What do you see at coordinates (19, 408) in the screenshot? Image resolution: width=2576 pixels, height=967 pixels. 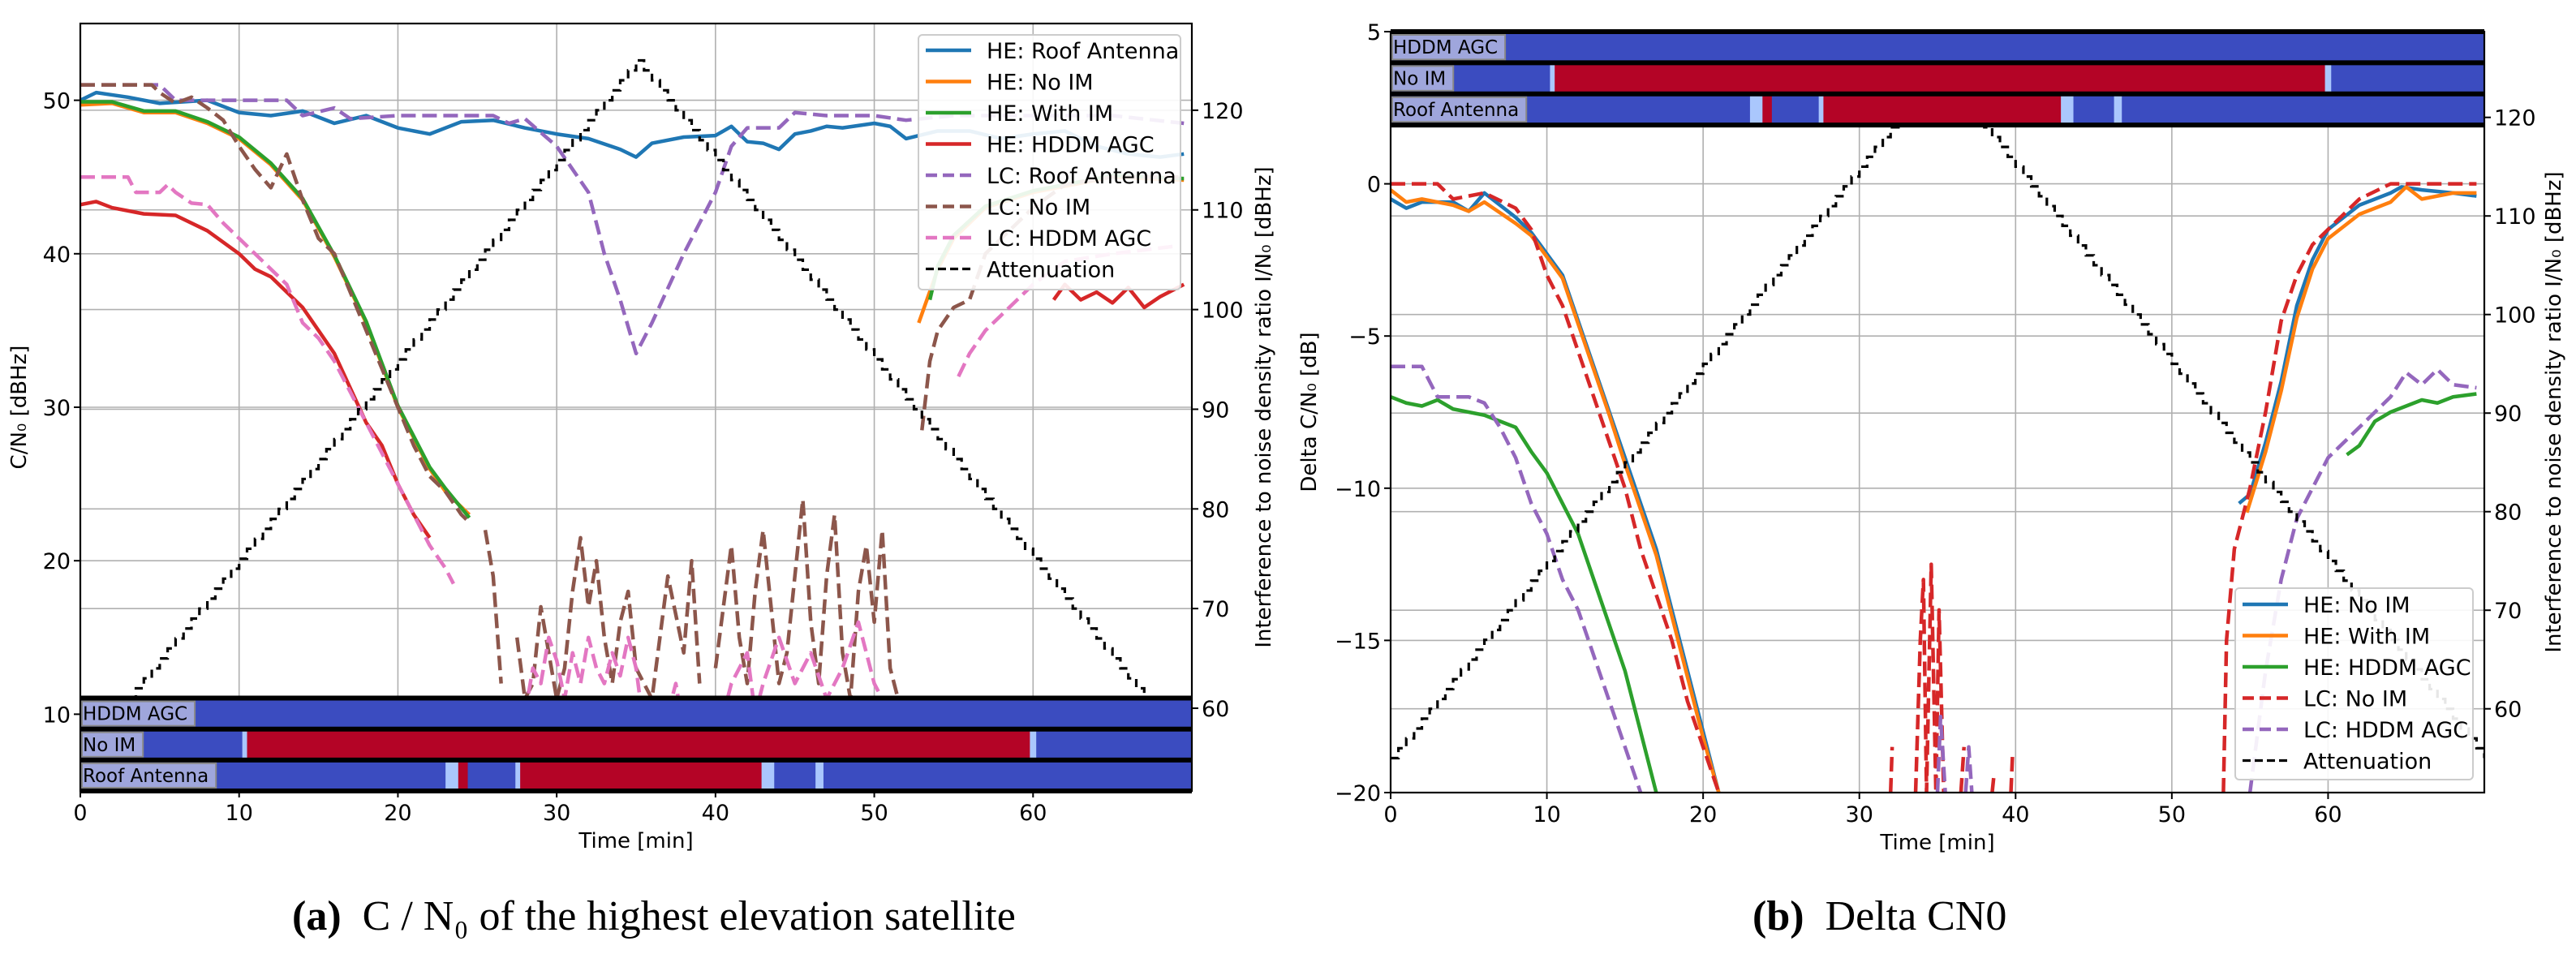 I see `y-axis-label: C/N₀ [dBHz]` at bounding box center [19, 408].